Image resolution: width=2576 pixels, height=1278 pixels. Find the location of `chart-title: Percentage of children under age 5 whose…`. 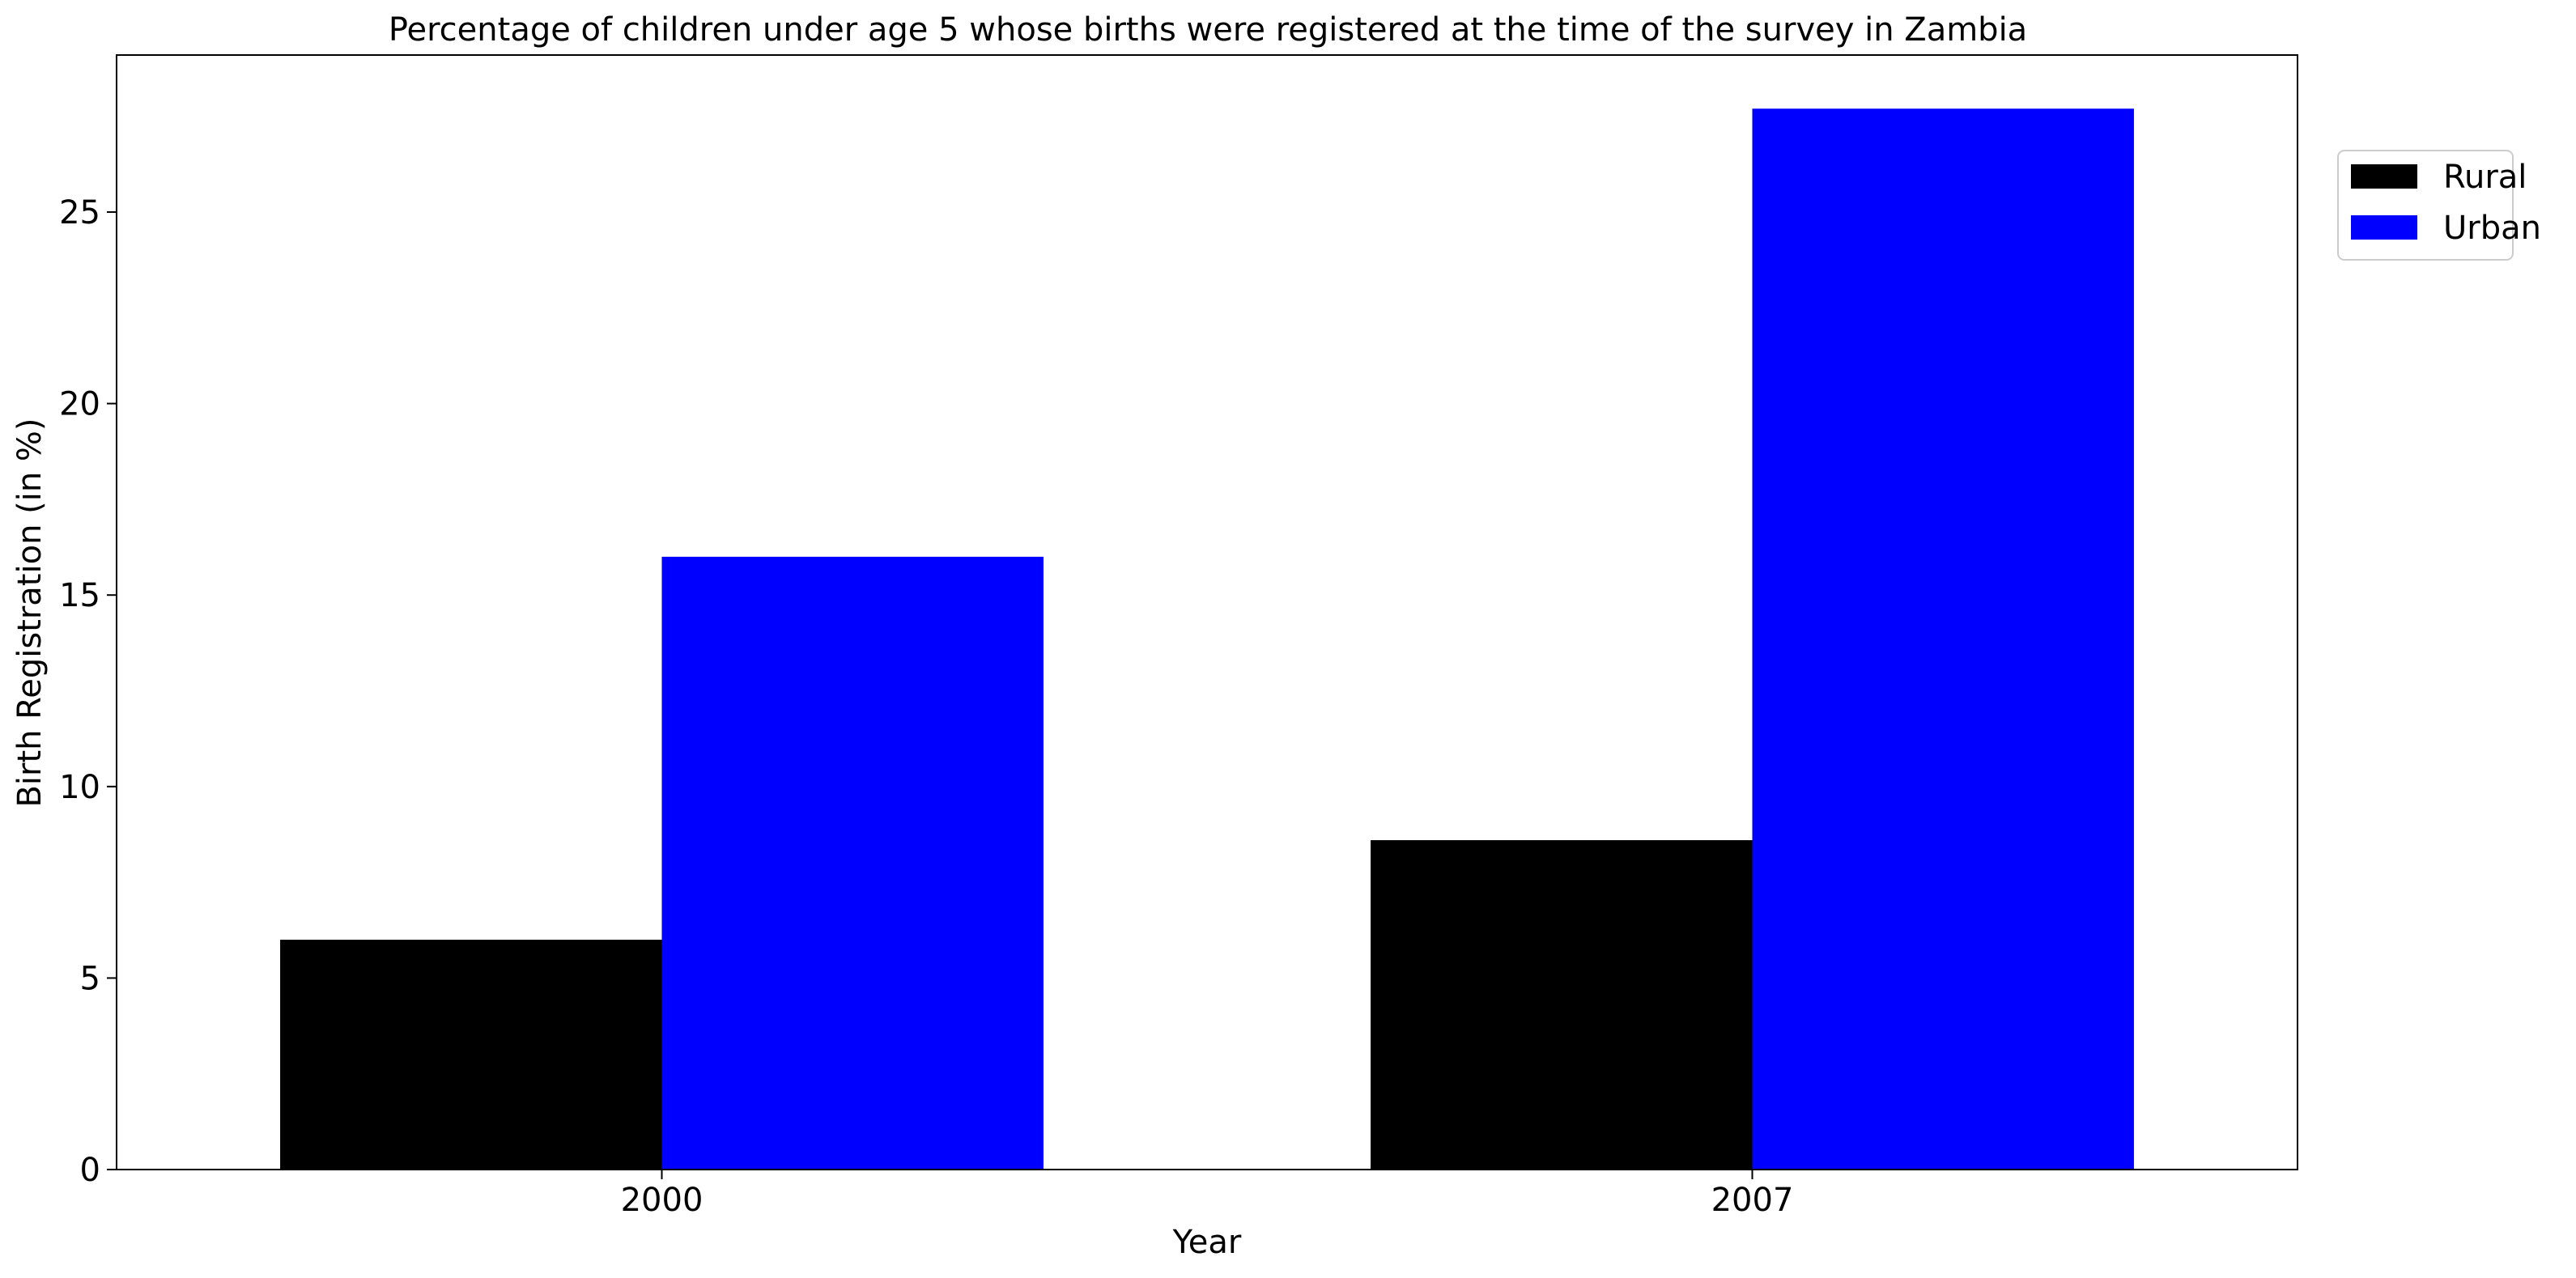

chart-title: Percentage of children under age 5 whose… is located at coordinates (1208, 30).